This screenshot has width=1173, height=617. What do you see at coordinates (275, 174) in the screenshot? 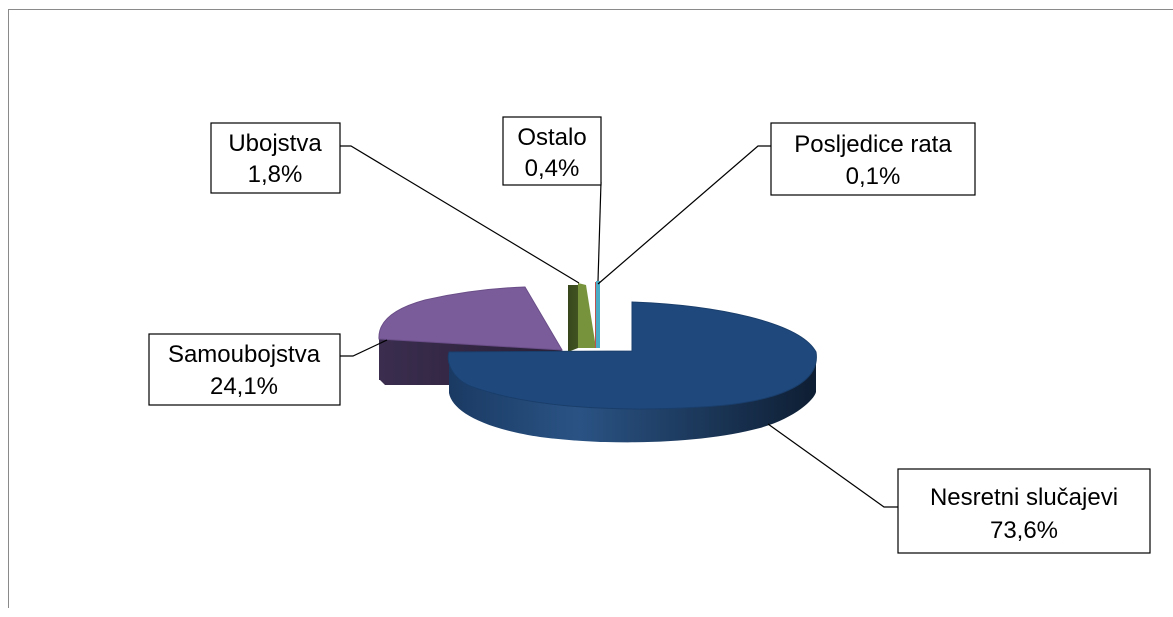
I see `label-ubojstva-value: 1,8%` at bounding box center [275, 174].